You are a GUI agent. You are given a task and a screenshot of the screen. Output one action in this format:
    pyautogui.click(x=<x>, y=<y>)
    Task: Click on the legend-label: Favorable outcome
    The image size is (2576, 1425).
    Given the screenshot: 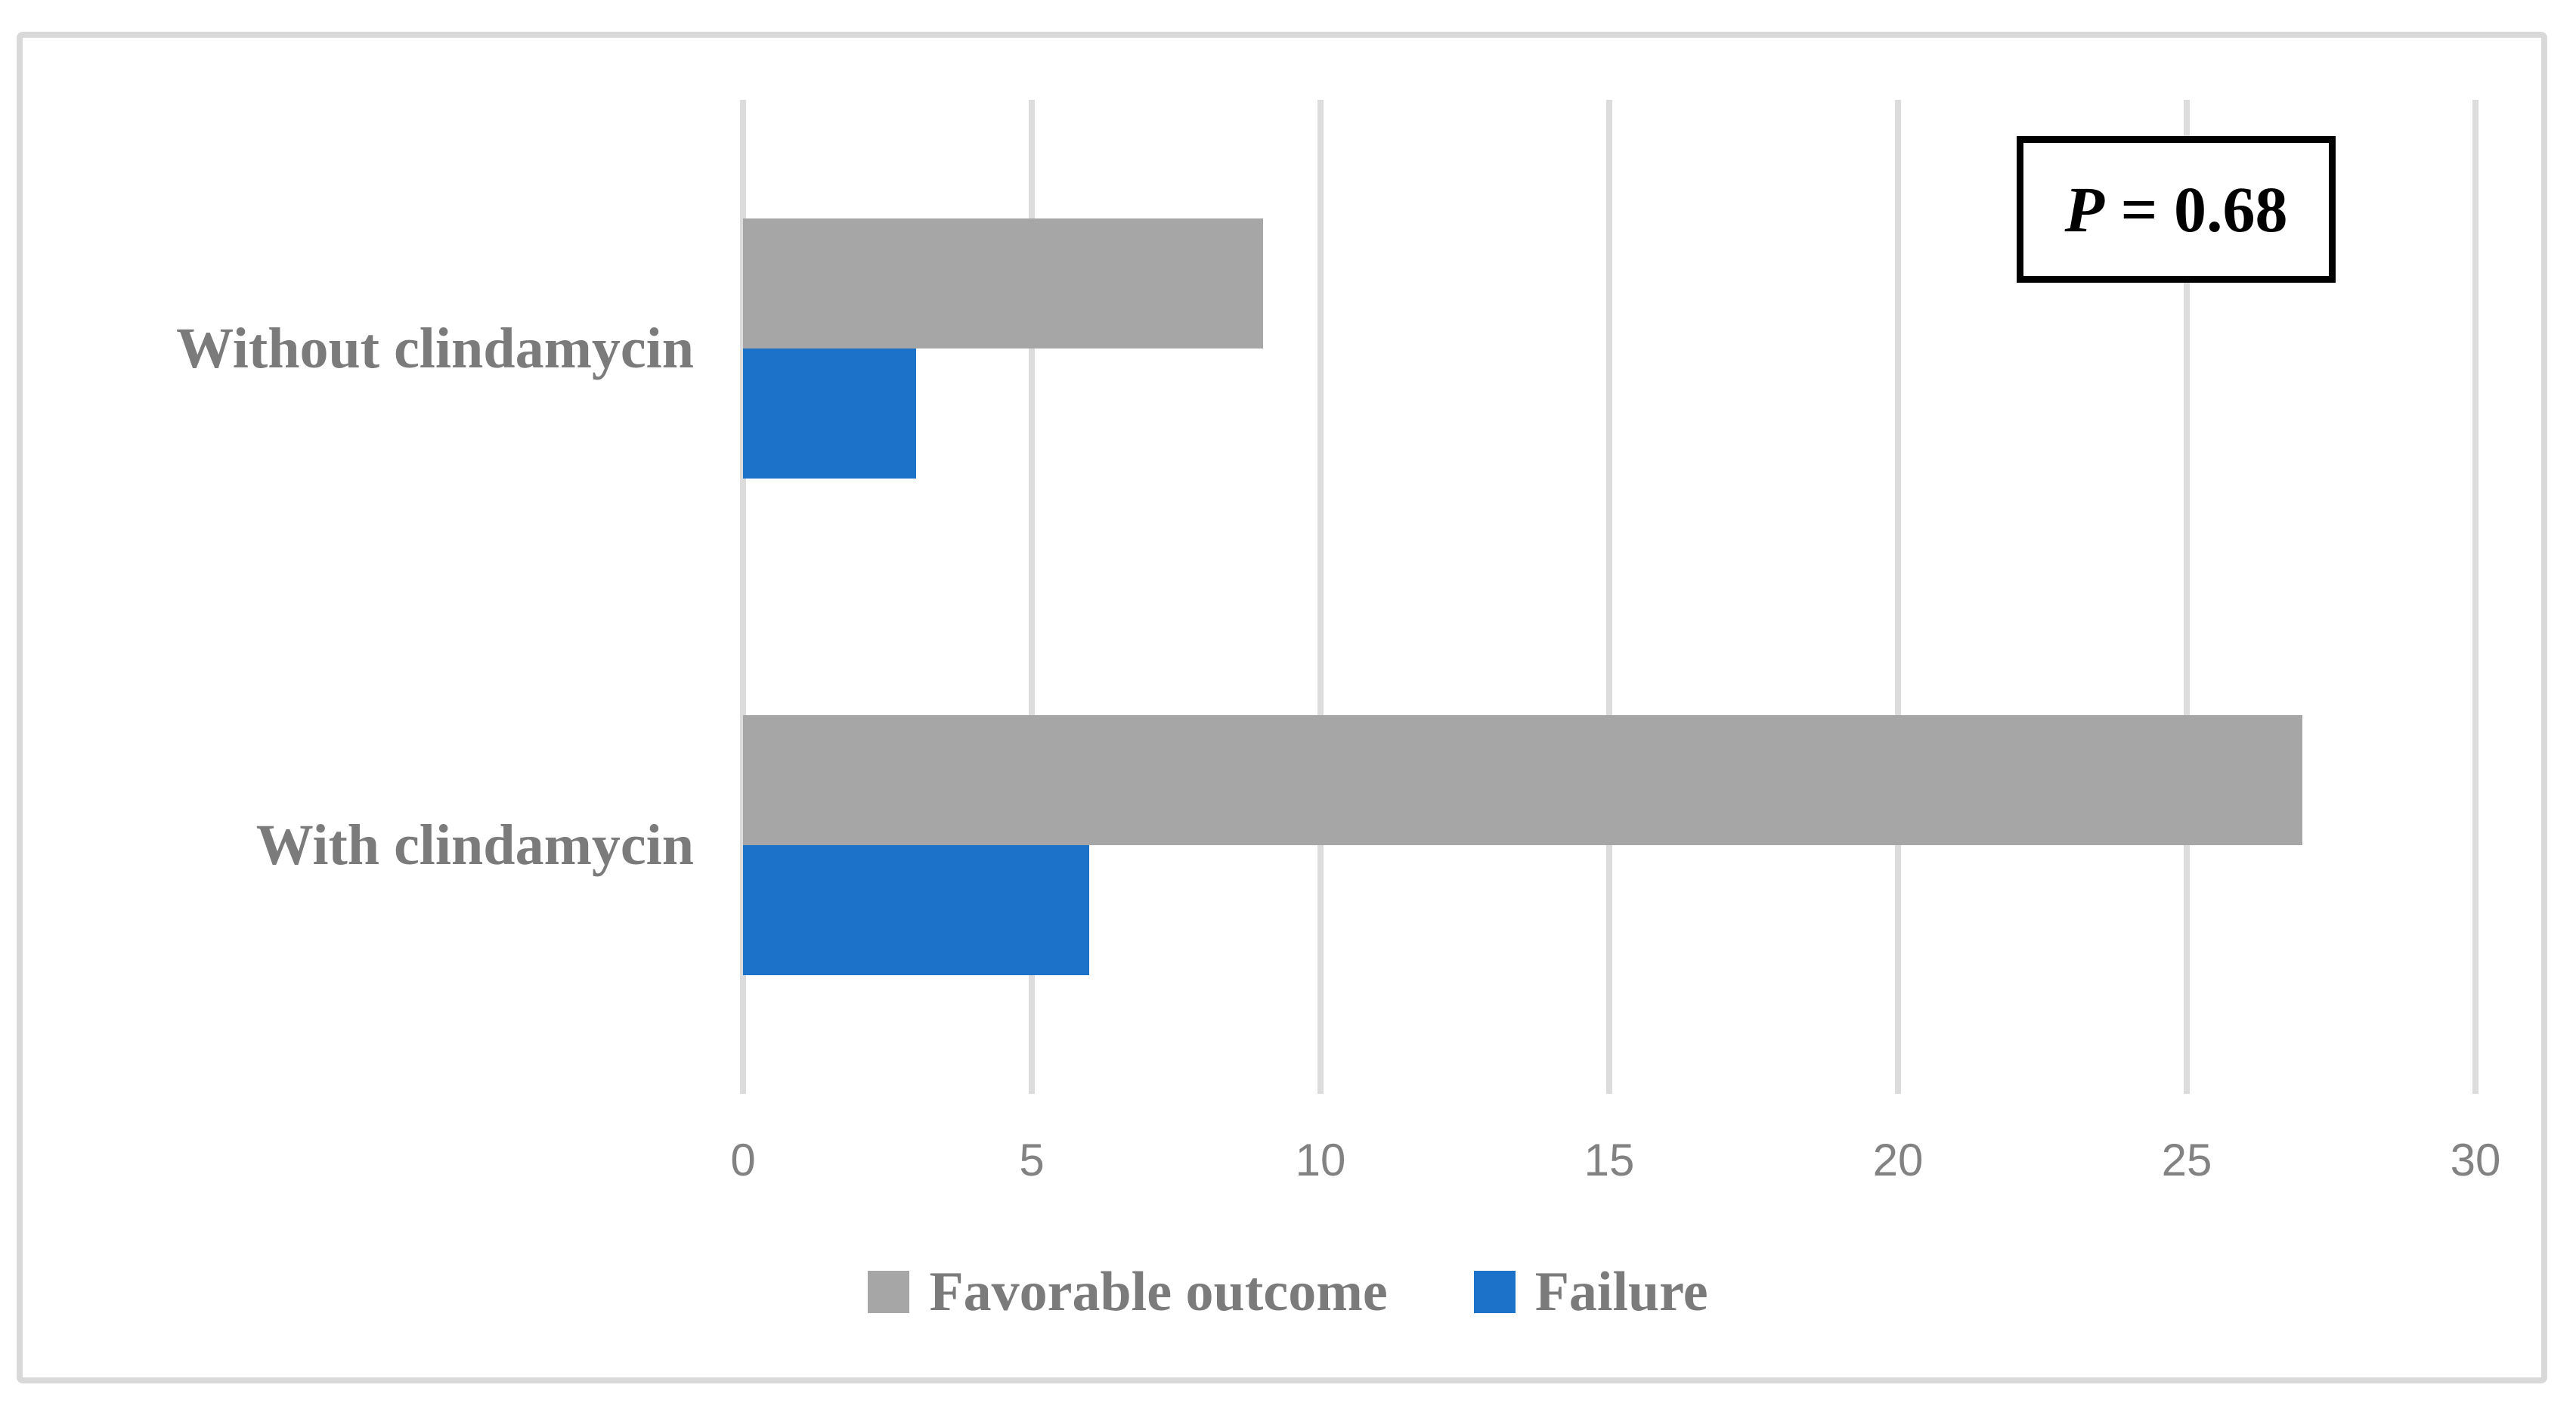 What is the action you would take?
    pyautogui.click(x=1158, y=1292)
    